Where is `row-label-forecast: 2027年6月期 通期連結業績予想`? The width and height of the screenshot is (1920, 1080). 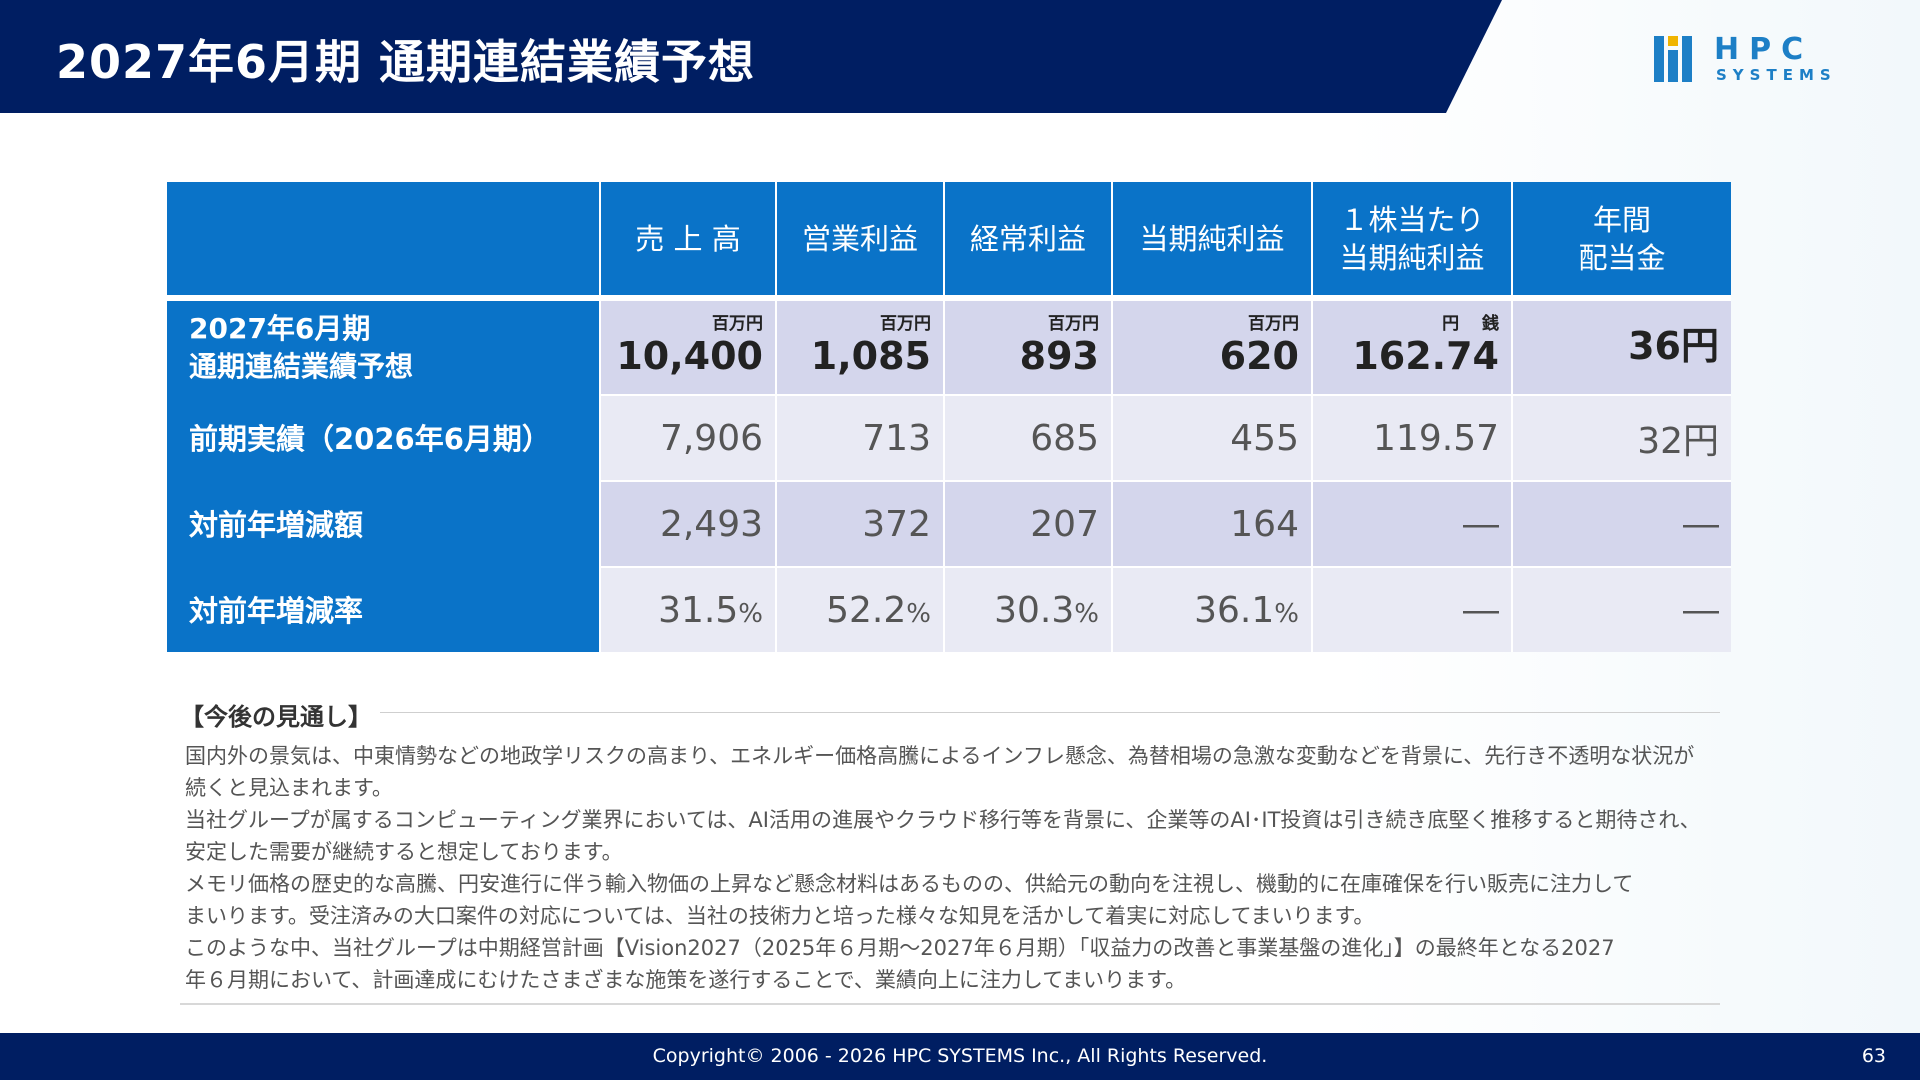
row-label-forecast: 2027年6月期 通期連結業績予想 is located at coordinates (384, 344).